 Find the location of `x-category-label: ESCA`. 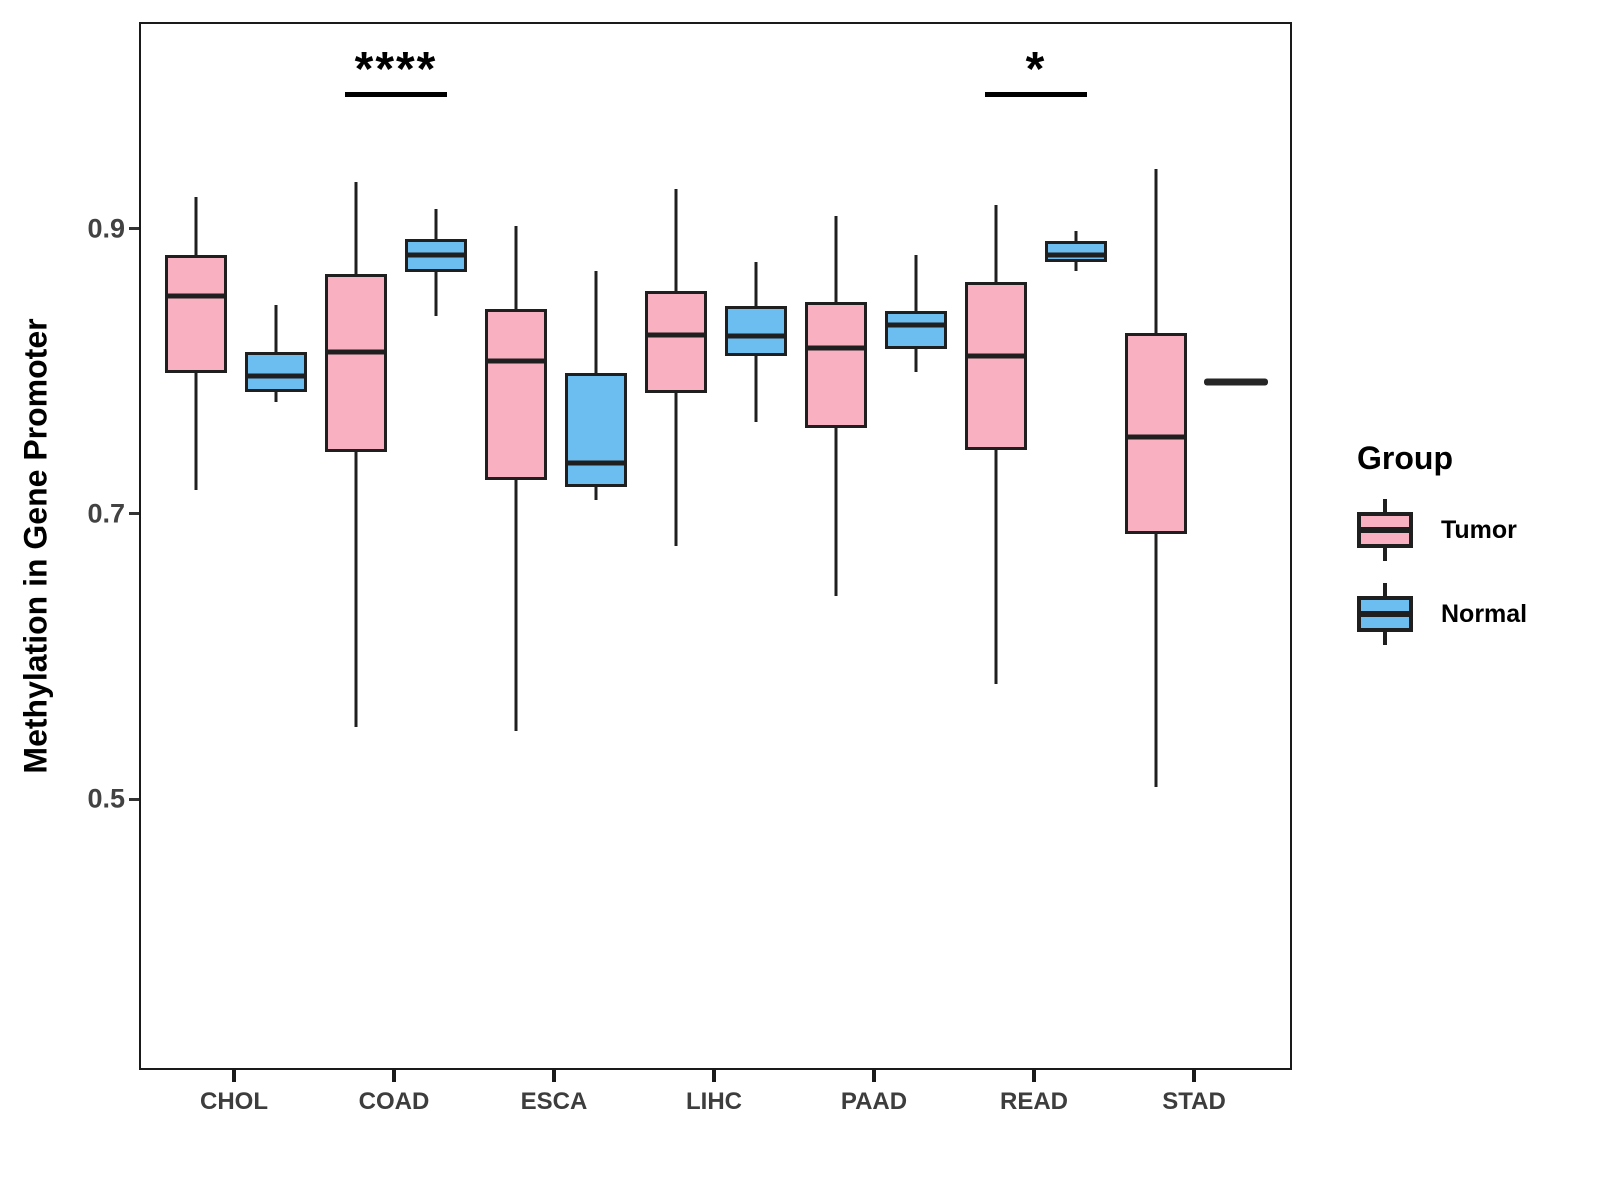

x-category-label: ESCA is located at coordinates (554, 1101).